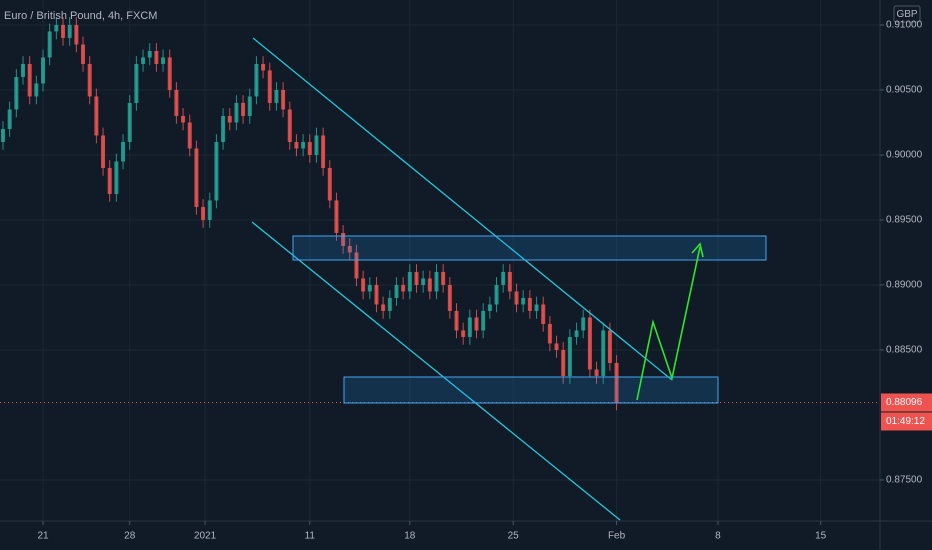 The width and height of the screenshot is (932, 550). I want to click on y-tick-label: 0.87500, so click(904, 480).